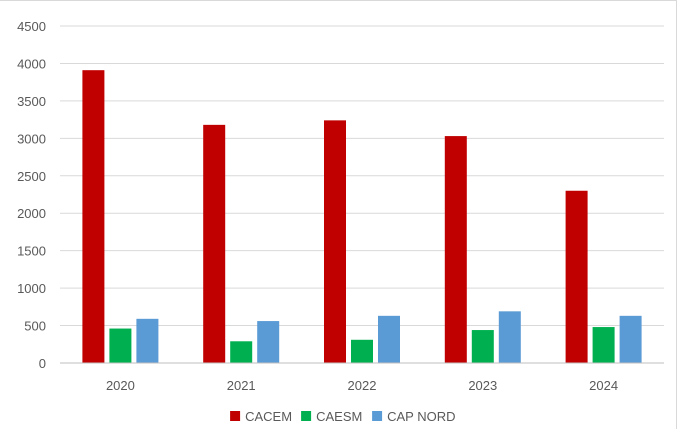  What do you see at coordinates (306, 416) in the screenshot?
I see `legend-swatch-caesm` at bounding box center [306, 416].